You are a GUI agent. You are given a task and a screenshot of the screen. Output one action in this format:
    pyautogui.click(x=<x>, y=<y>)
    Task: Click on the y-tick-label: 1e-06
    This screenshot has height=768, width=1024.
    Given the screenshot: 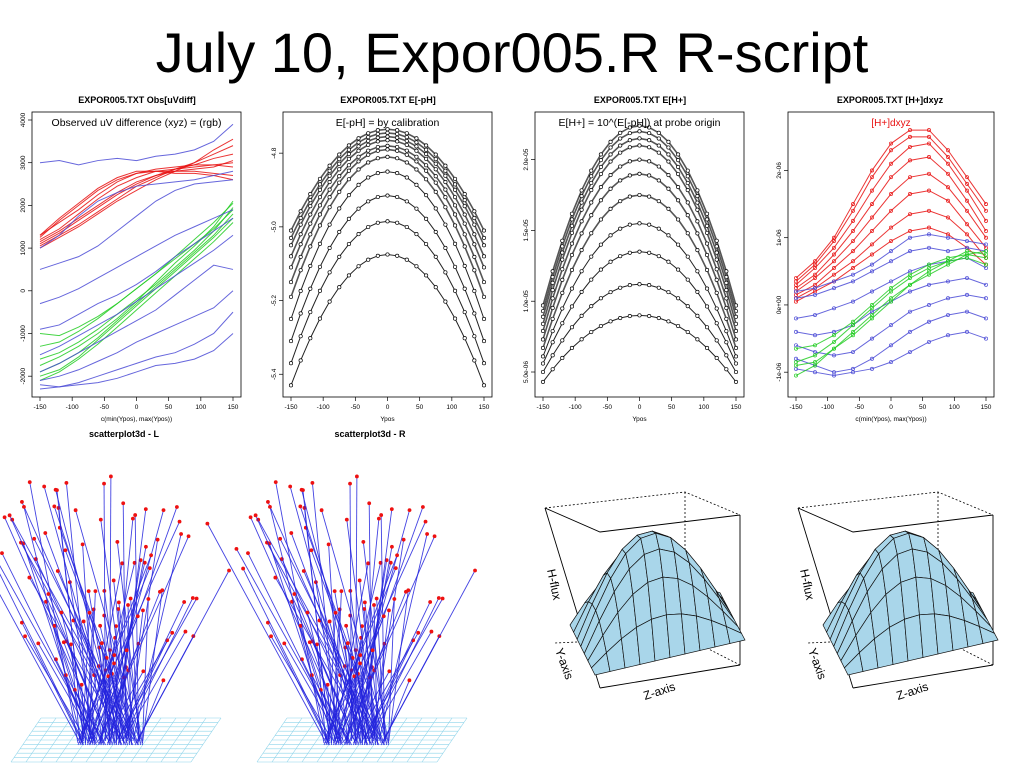 What is the action you would take?
    pyautogui.click(x=779, y=237)
    